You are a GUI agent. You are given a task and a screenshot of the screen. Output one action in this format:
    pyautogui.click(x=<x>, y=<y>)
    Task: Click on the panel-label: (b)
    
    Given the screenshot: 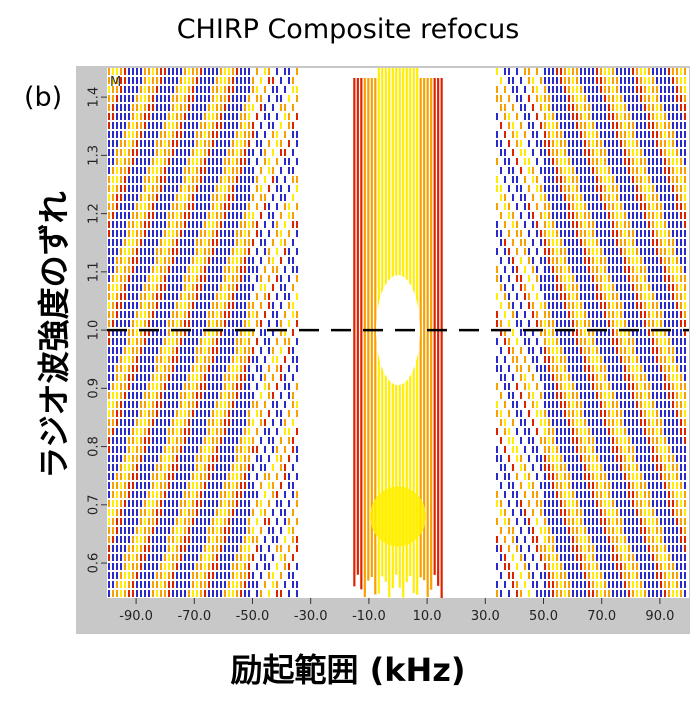 What is the action you would take?
    pyautogui.click(x=43, y=97)
    